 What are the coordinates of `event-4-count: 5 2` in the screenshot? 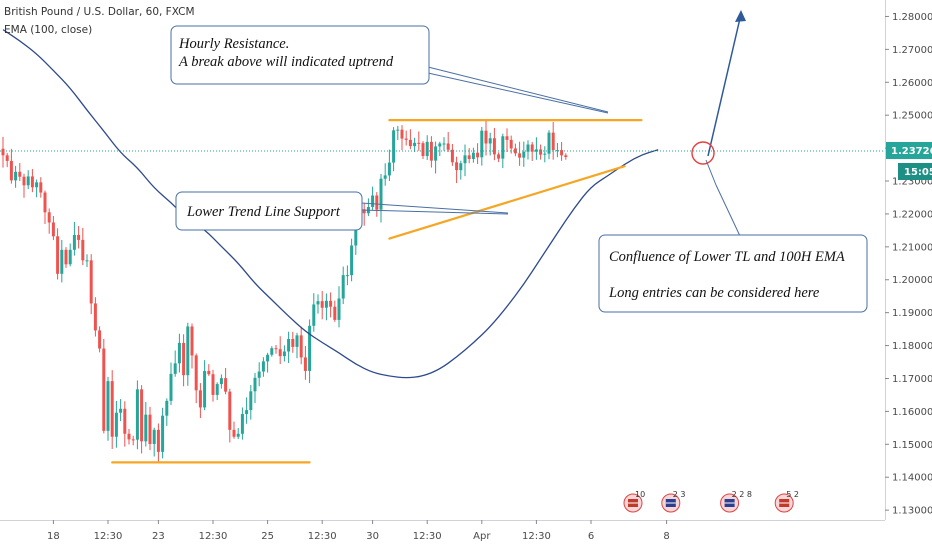 It's located at (792, 494).